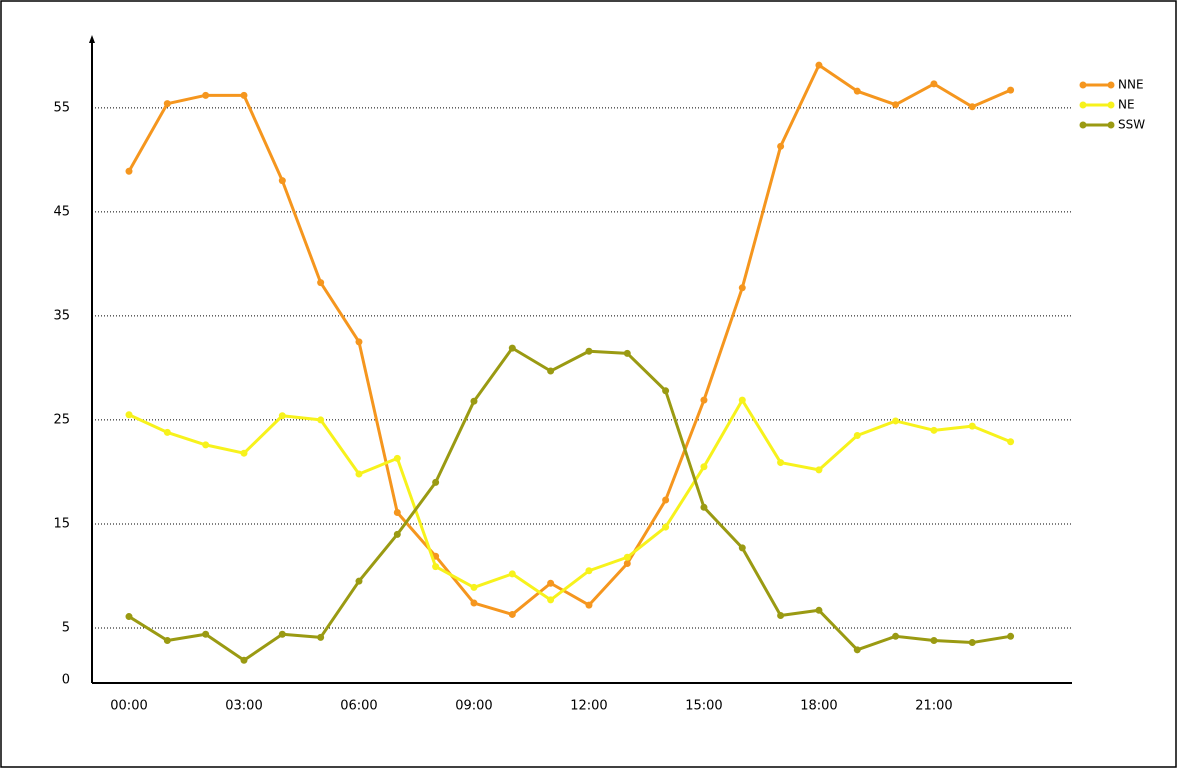 This screenshot has height=769, width=1178. Describe the element at coordinates (243, 706) in the screenshot. I see `x-tick-label: 03:00` at that location.